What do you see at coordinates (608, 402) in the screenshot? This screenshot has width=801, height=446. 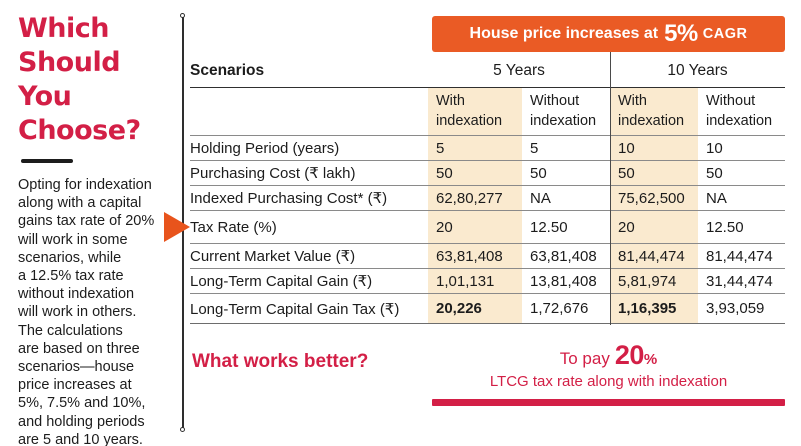 I see `answer-underline-bar` at bounding box center [608, 402].